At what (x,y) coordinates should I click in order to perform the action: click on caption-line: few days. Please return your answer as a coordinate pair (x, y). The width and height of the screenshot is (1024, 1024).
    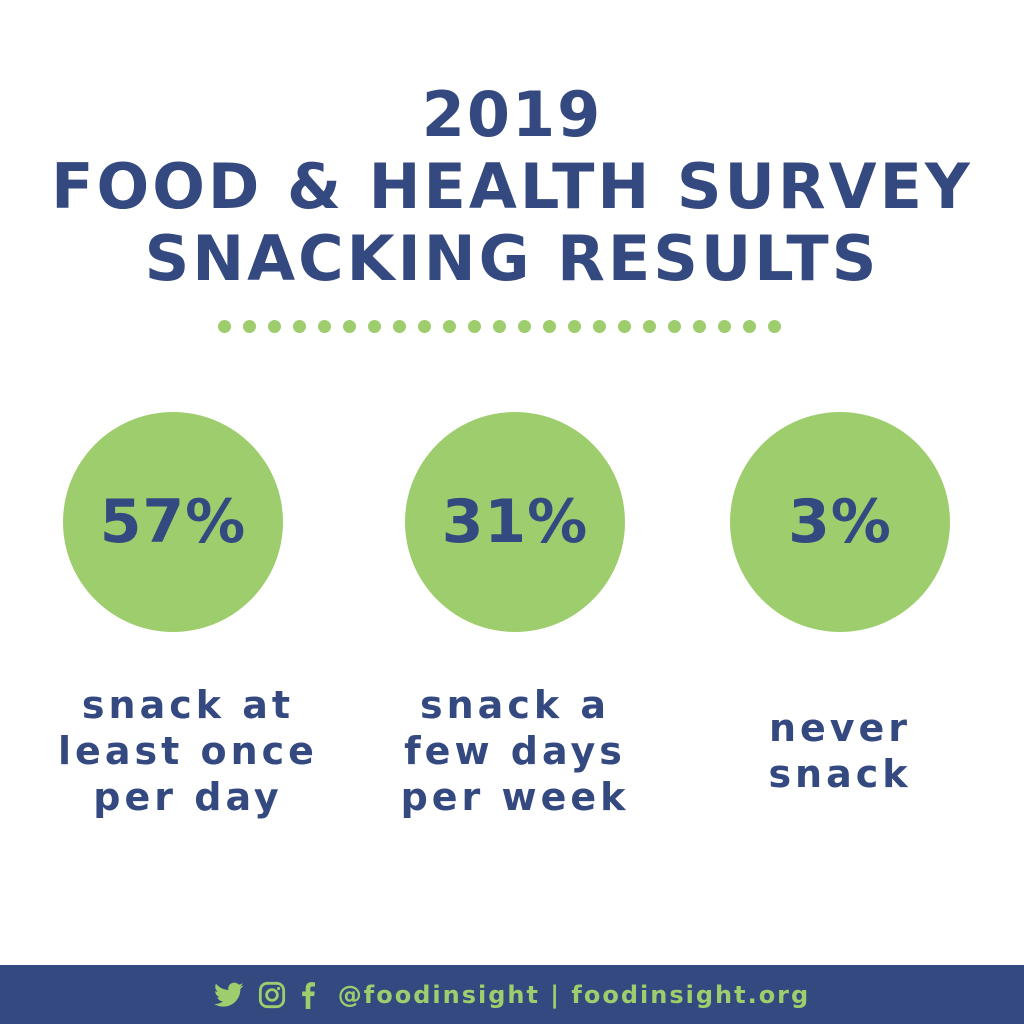
    Looking at the image, I should click on (515, 751).